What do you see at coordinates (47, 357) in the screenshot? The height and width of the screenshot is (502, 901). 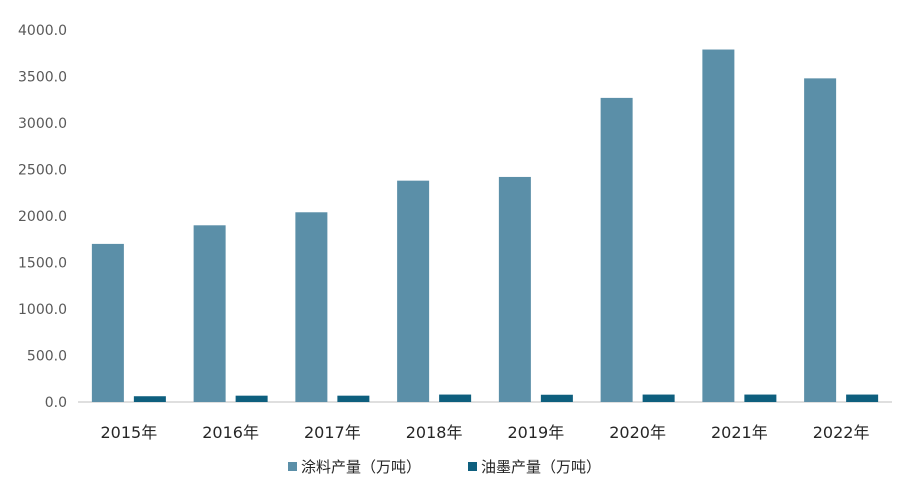 I see `y-tick-label: 500.0` at bounding box center [47, 357].